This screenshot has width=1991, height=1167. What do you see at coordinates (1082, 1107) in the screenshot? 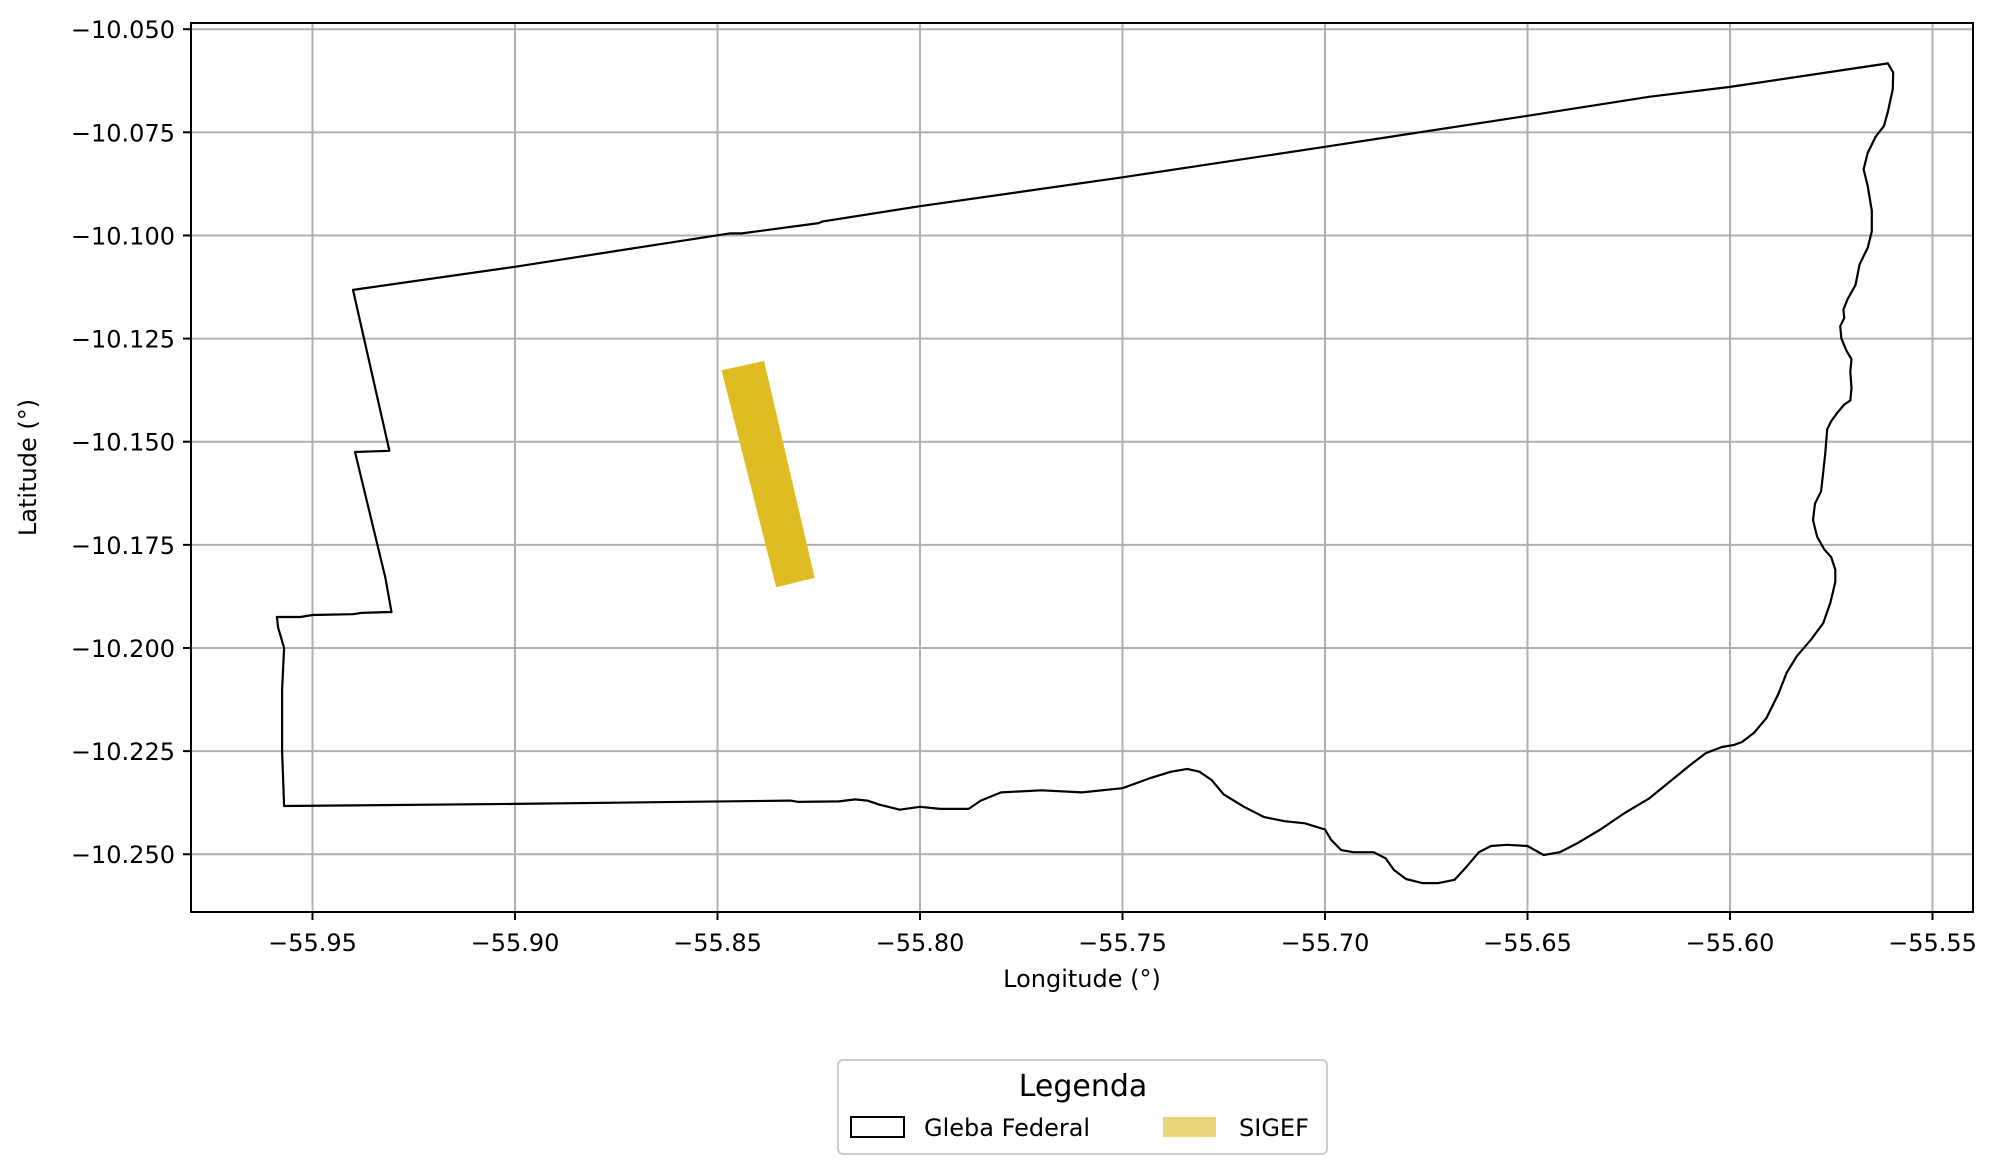
I see `legend: Legenda Gleba Federal SIGEF` at bounding box center [1082, 1107].